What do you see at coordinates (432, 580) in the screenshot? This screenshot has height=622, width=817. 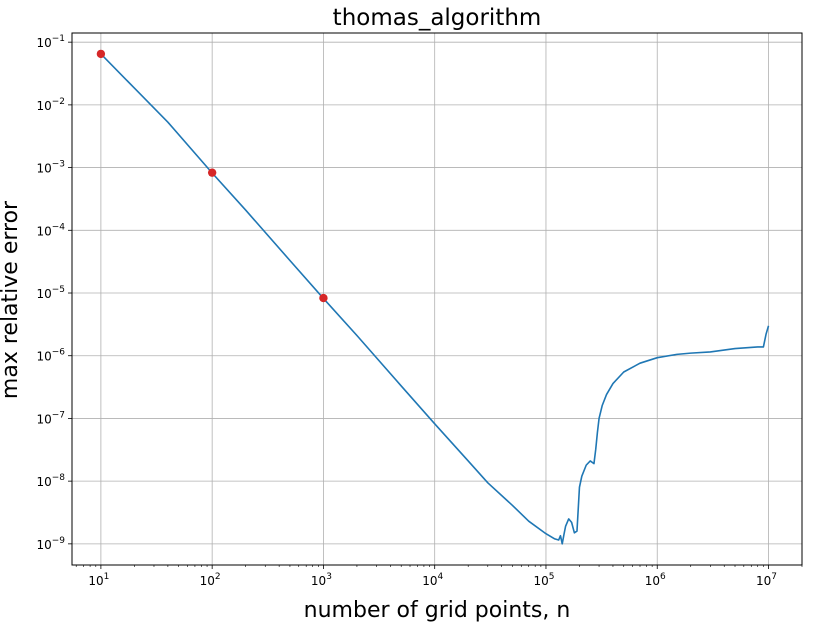 I see `x-tick-label: 10⁴` at bounding box center [432, 580].